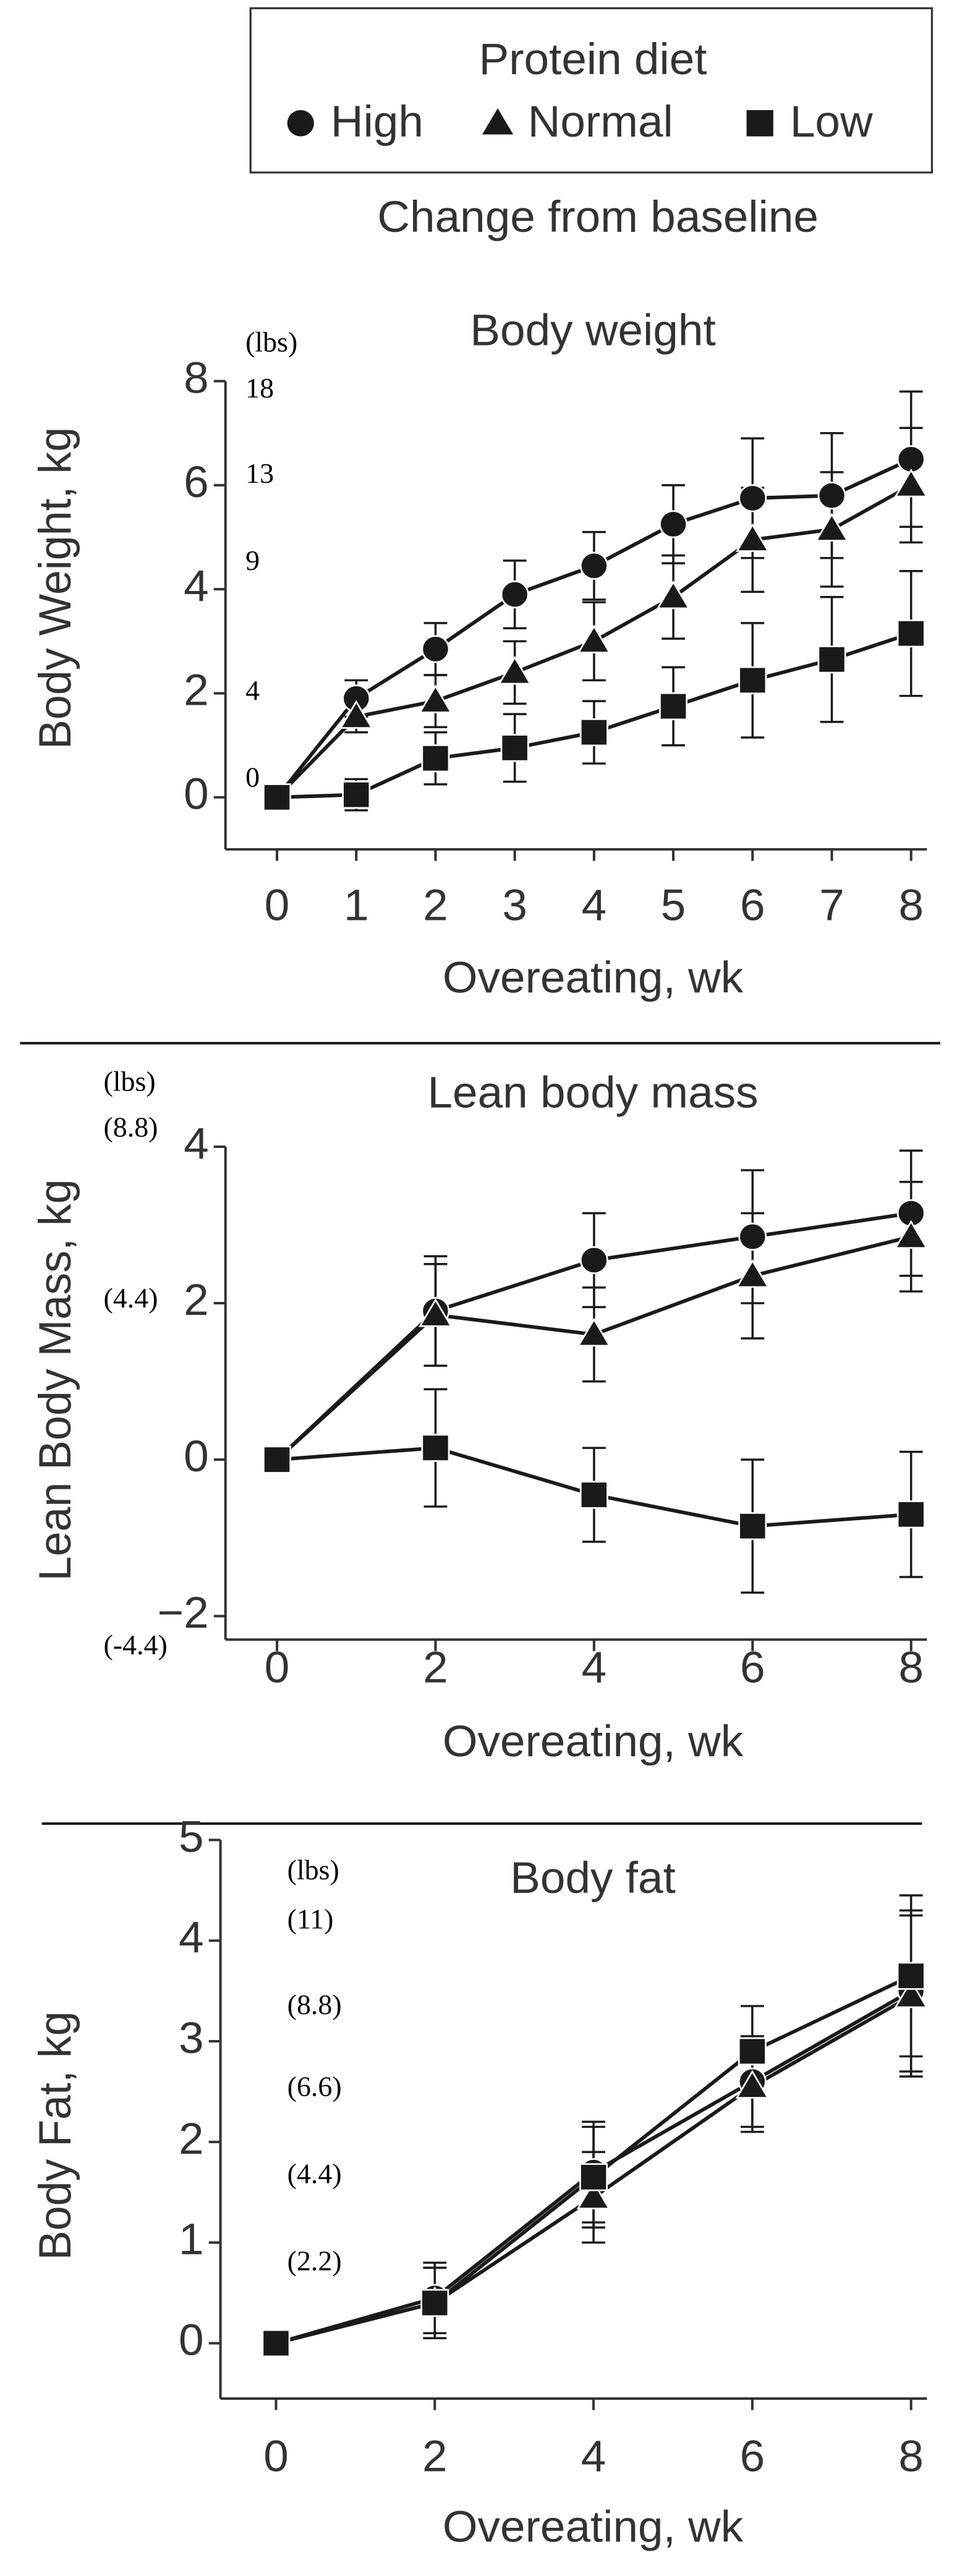 The height and width of the screenshot is (2576, 957). I want to click on x-tick-label: 1, so click(356, 905).